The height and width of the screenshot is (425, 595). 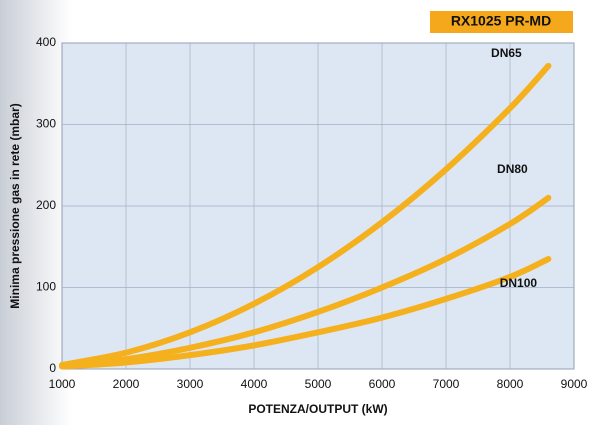 I want to click on x-axis-label: POTENZA/OUTPUT (kW), so click(x=317, y=409).